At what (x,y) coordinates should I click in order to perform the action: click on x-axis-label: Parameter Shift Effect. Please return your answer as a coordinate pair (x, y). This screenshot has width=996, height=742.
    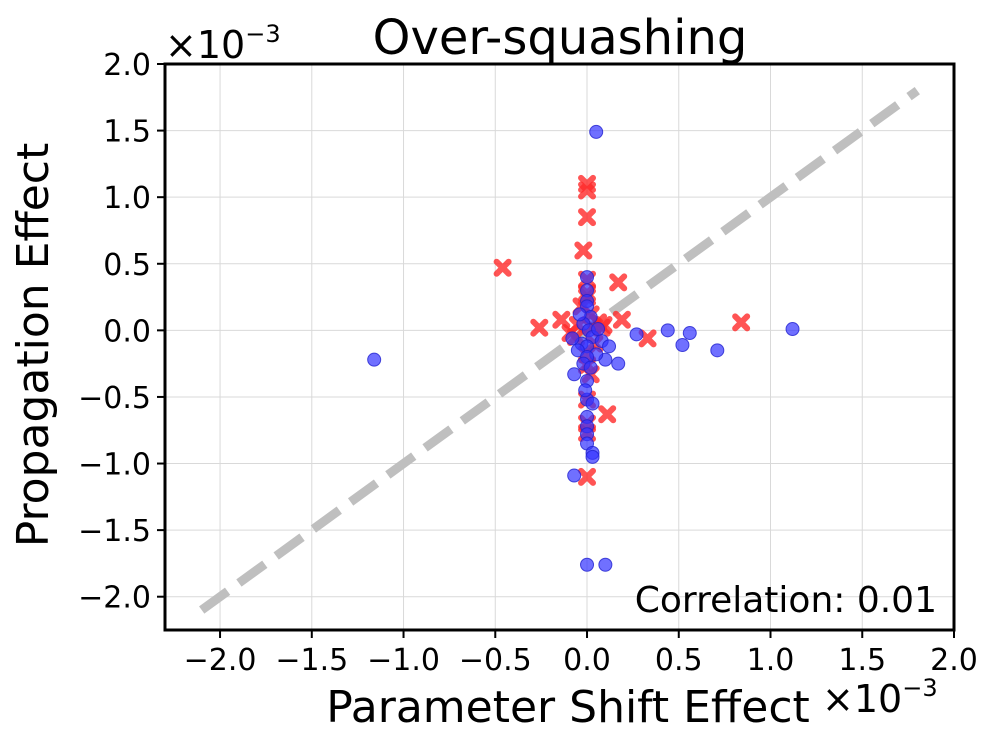
    Looking at the image, I should click on (568, 707).